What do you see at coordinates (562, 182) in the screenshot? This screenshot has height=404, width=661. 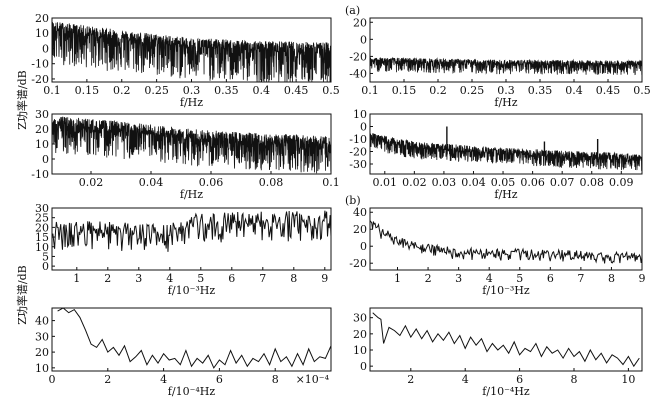 I see `x-tick-label-a4-6: 0.07` at bounding box center [562, 182].